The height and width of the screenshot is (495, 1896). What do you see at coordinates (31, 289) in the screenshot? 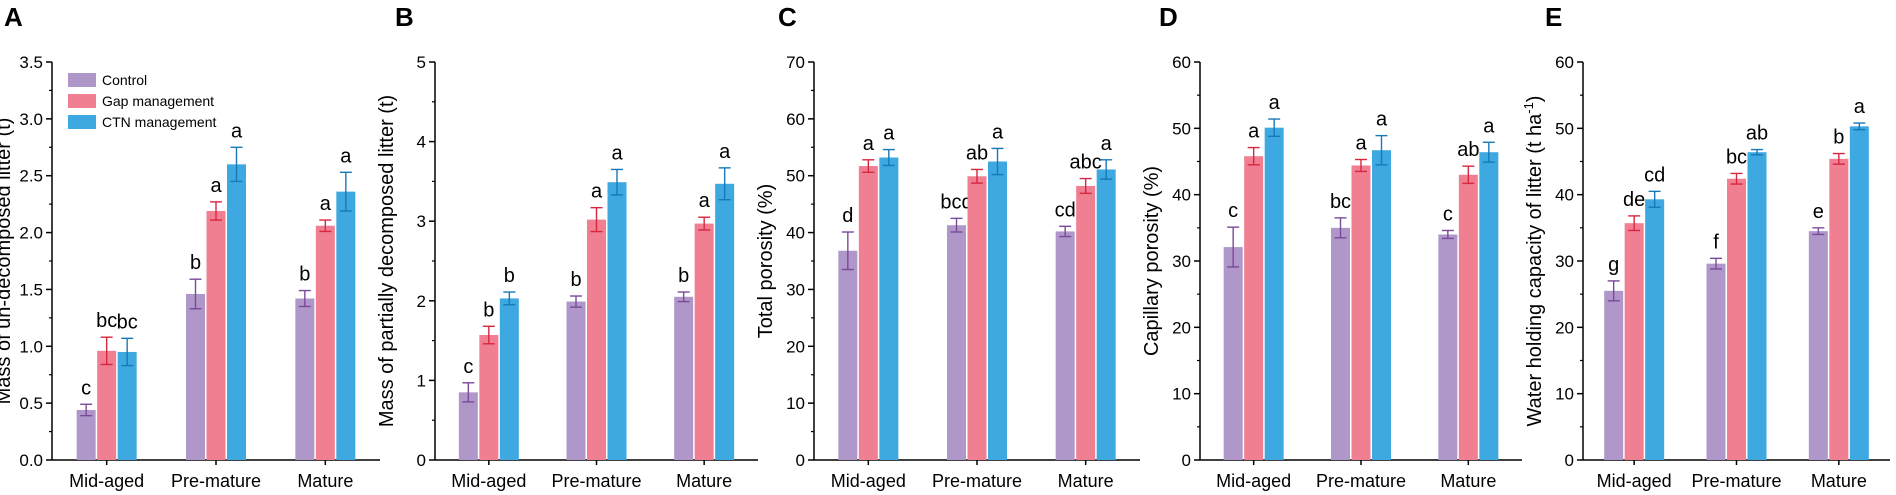
I see `y-tick-label: 1.5` at bounding box center [31, 289].